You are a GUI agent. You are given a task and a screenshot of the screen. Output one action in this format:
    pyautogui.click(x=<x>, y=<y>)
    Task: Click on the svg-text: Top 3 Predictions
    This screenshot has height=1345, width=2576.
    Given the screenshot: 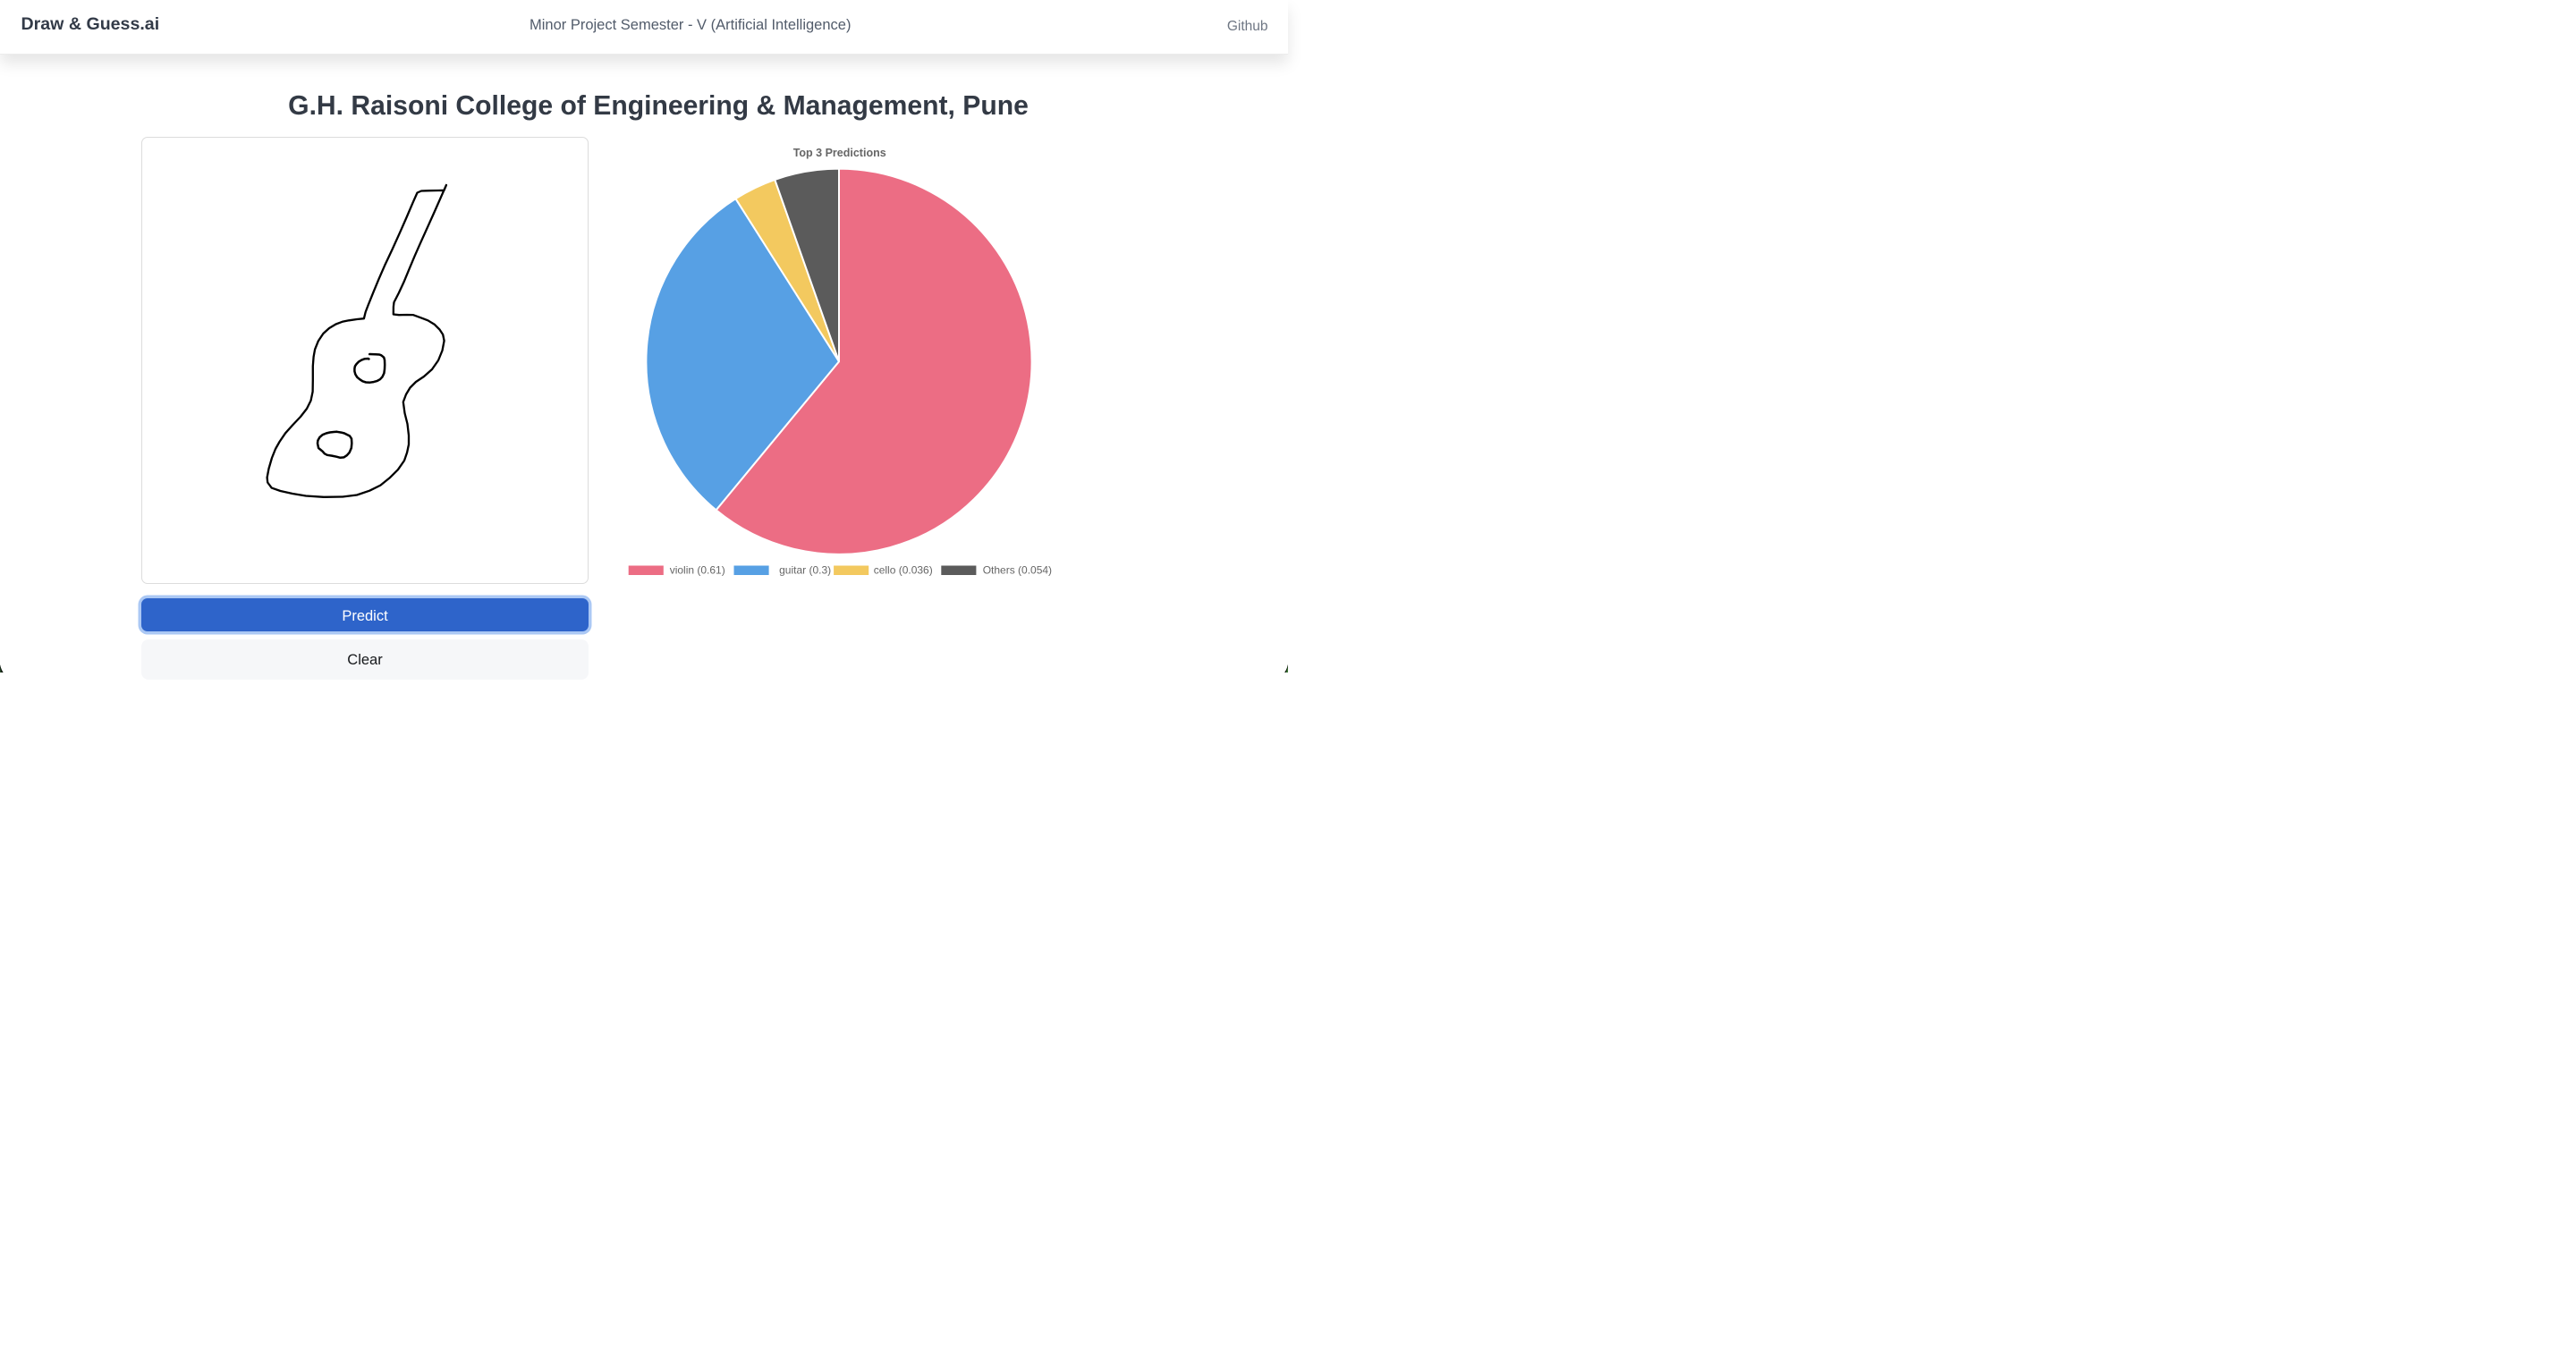 What is the action you would take?
    pyautogui.click(x=839, y=153)
    